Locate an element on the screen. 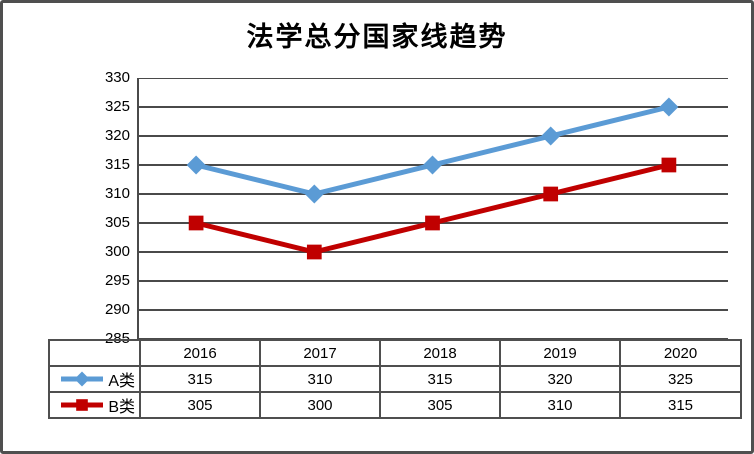  year-header-cell: 2018 is located at coordinates (440, 353).